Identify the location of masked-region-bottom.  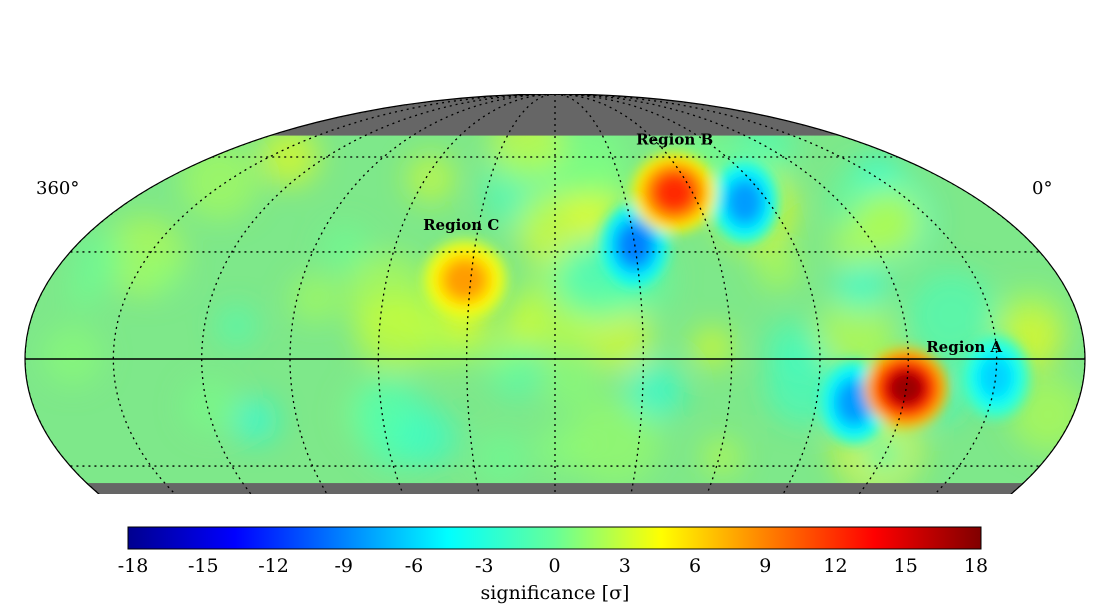
(555, 488).